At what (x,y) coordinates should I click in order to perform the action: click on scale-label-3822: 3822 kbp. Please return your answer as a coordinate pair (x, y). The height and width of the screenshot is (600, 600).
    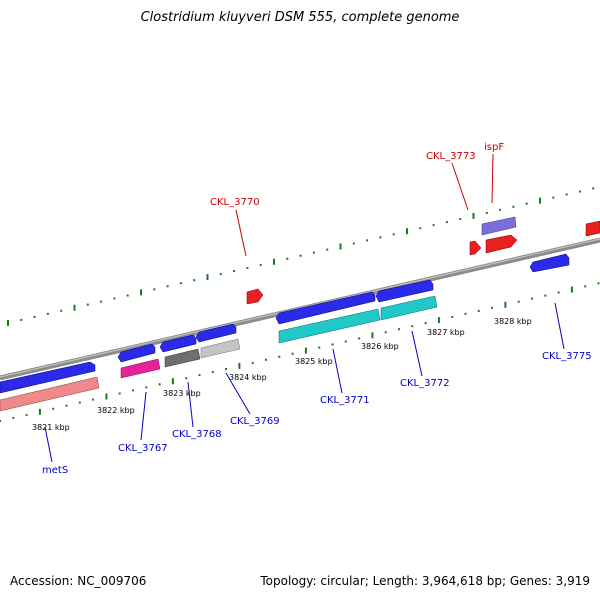
    Looking at the image, I should click on (116, 410).